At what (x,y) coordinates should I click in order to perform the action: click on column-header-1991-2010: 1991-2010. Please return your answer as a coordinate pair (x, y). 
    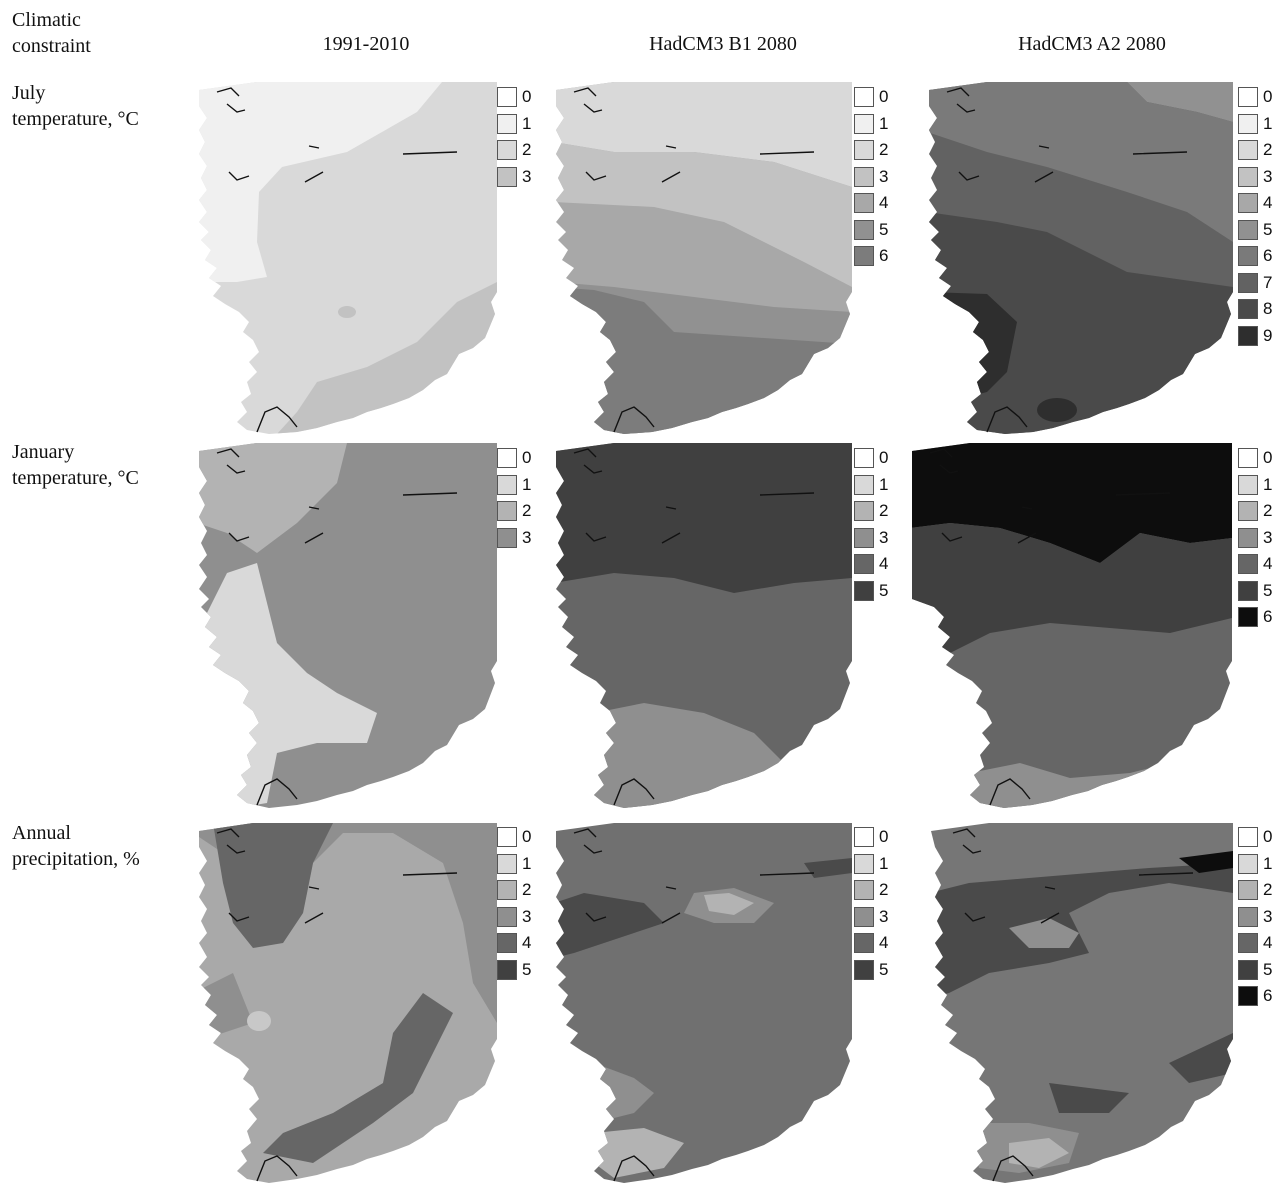
    Looking at the image, I should click on (366, 44).